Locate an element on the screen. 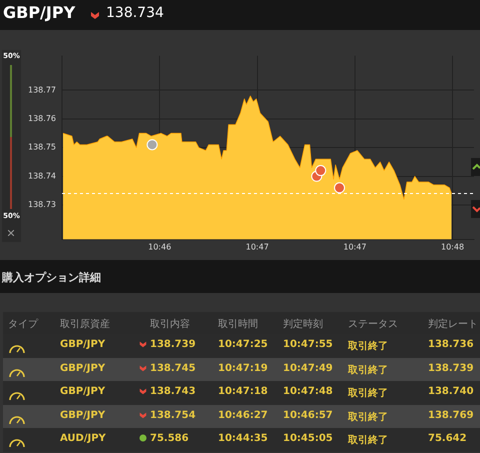 This screenshot has height=453, width=480. text: 138.740 is located at coordinates (451, 391).